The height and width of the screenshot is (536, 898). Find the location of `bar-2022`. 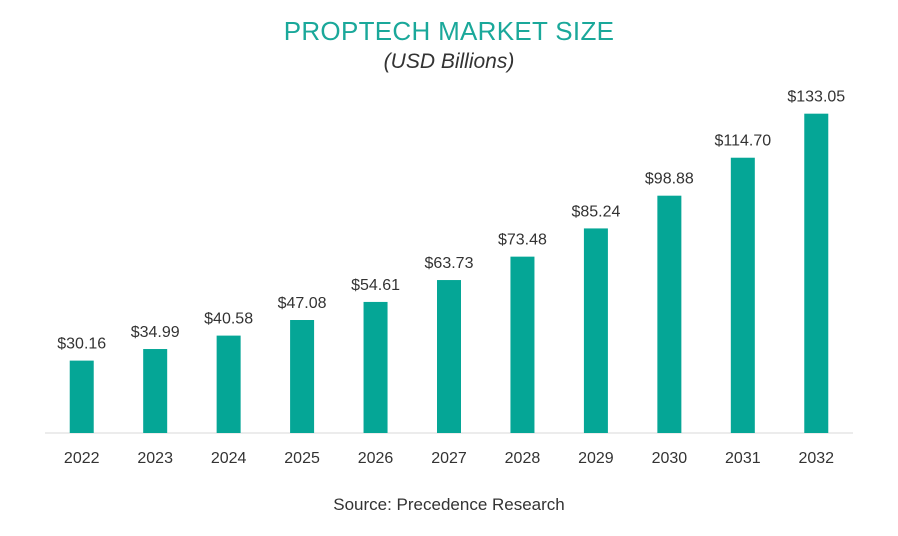

bar-2022 is located at coordinates (81, 396).